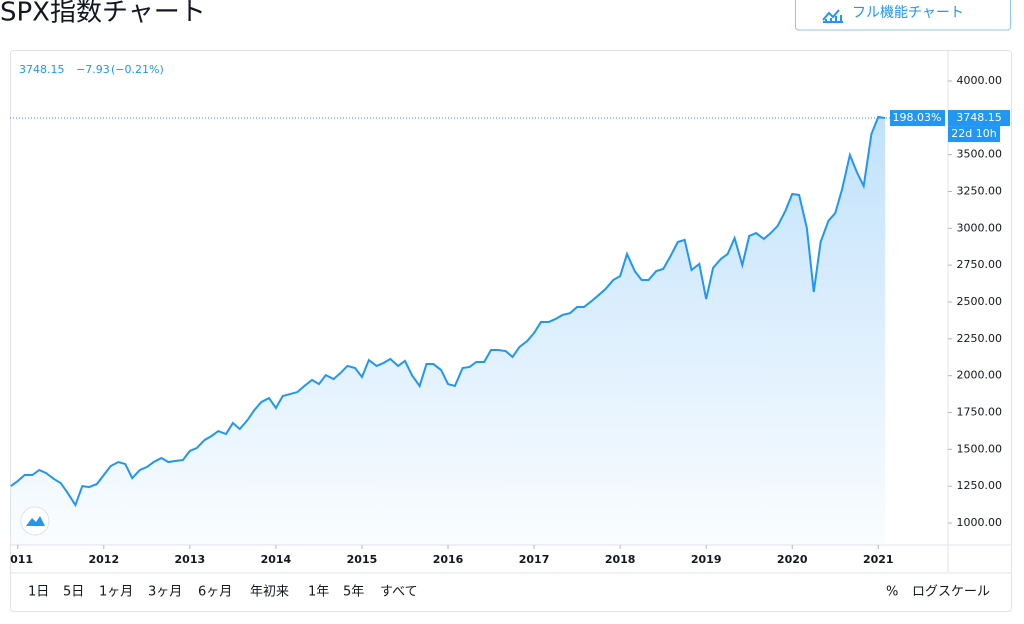 Image resolution: width=1024 pixels, height=624 pixels. Describe the element at coordinates (980, 264) in the screenshot. I see `y-tick-label: 2750.00` at that location.